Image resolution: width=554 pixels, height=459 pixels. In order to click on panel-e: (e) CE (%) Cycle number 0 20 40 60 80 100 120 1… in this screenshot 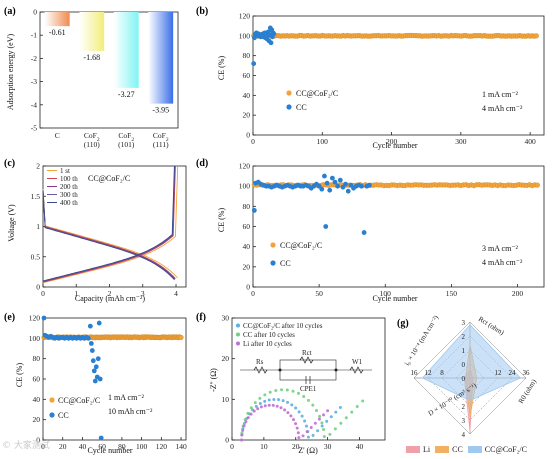, I will do `click(95, 383)`.